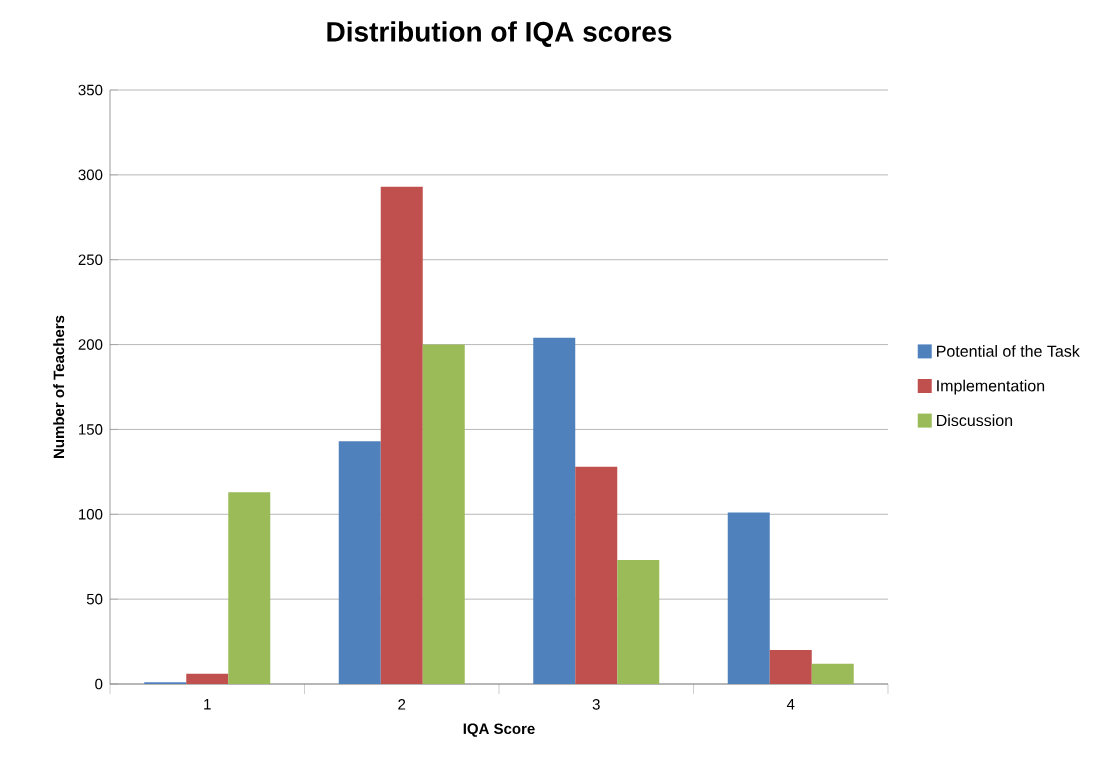 Image resolution: width=1119 pixels, height=773 pixels. I want to click on x-tick-label: 4, so click(790, 704).